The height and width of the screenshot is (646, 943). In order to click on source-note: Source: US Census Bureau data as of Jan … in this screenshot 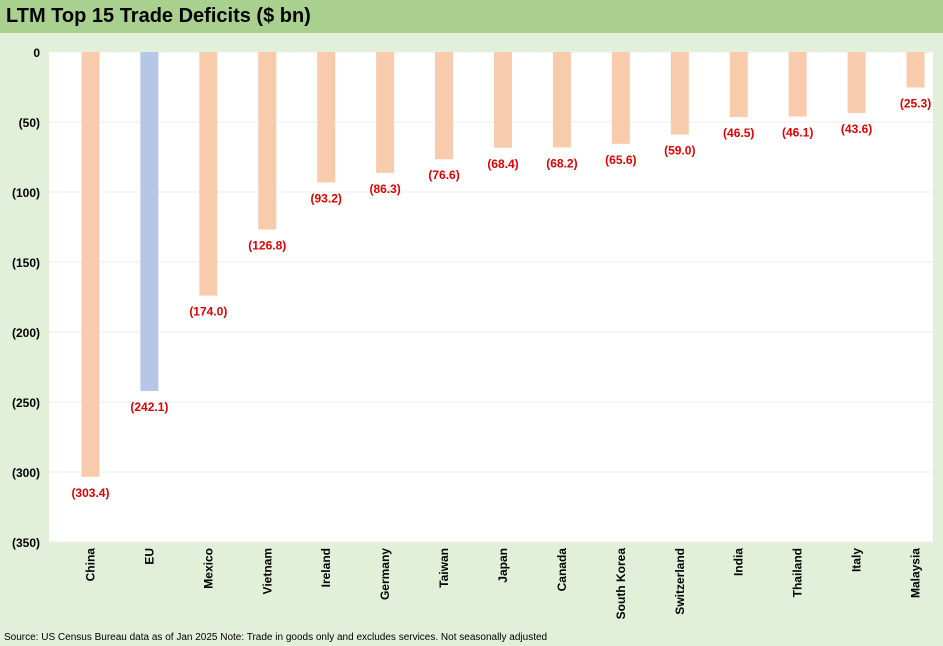, I will do `click(276, 637)`.